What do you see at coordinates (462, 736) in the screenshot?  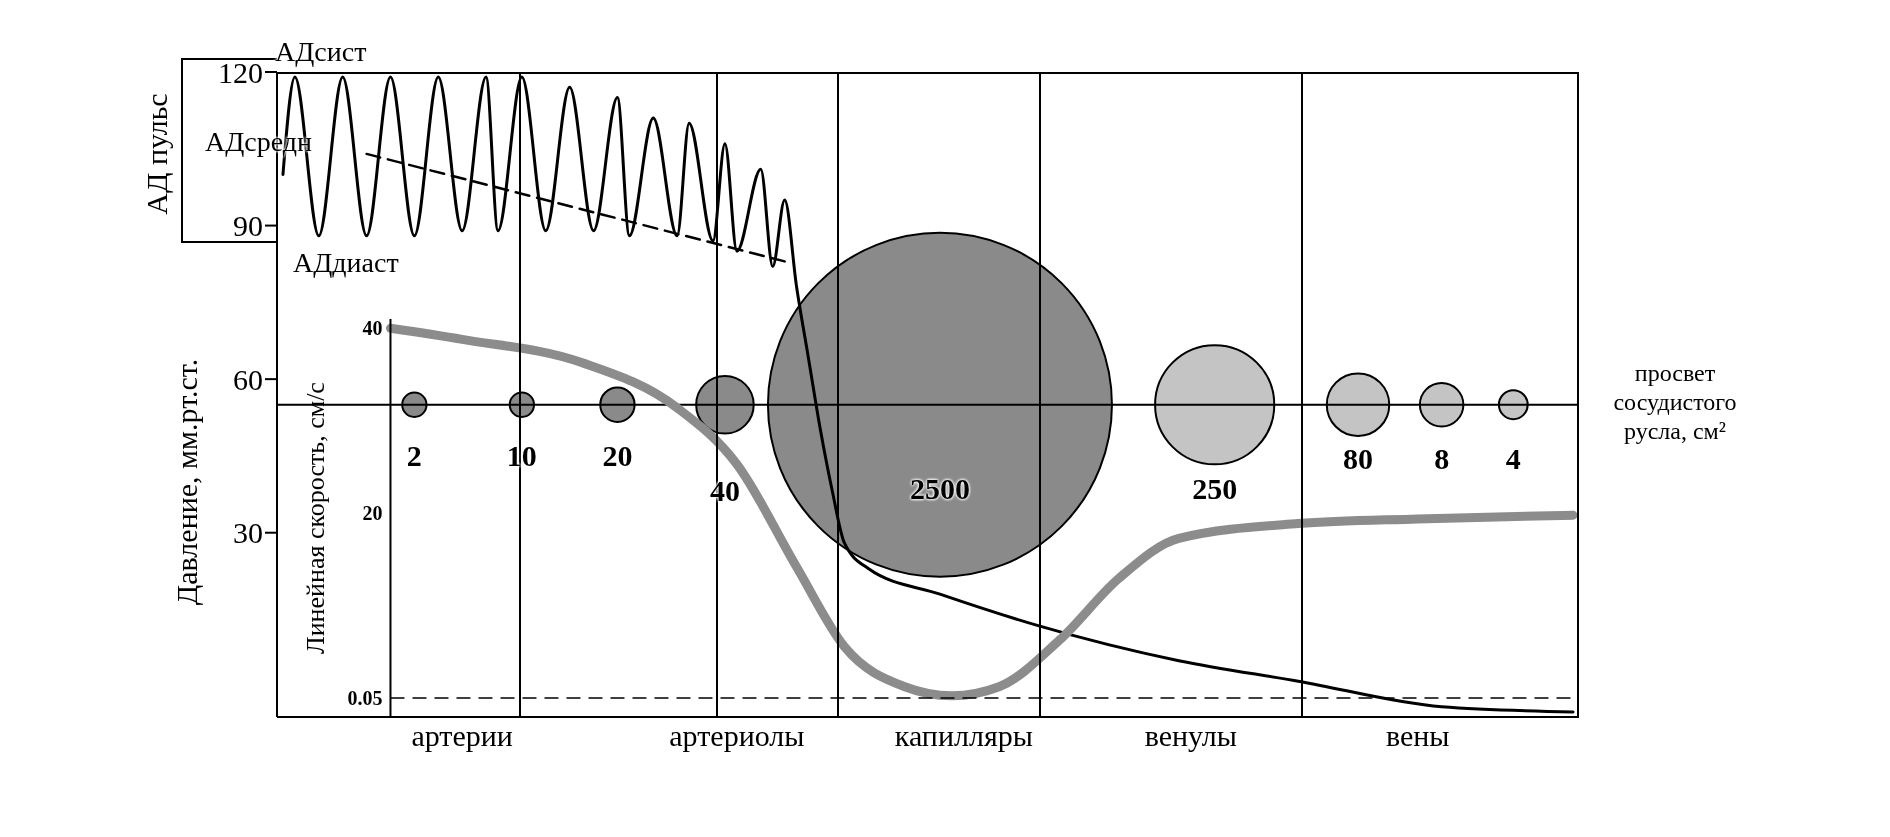 I see `x-tick-label: артерии` at bounding box center [462, 736].